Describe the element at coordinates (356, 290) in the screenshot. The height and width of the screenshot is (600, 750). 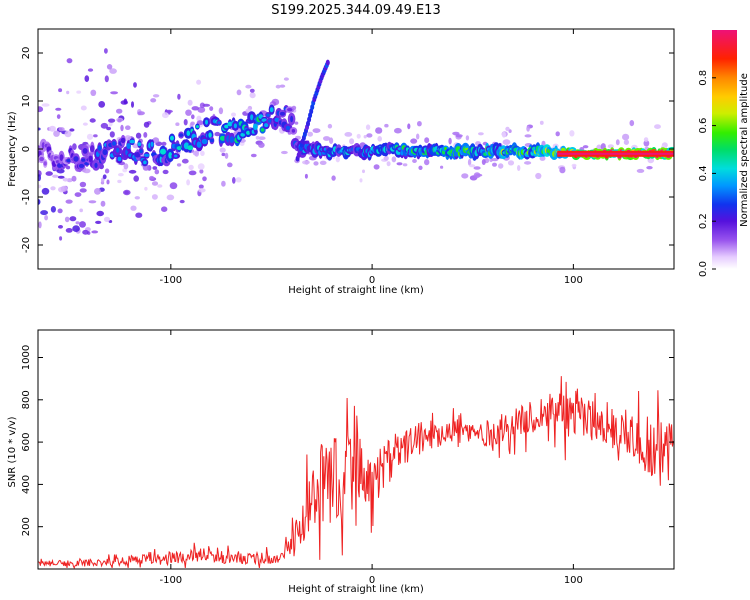
I see `spectrogram-x-label: Height of straight line (km)` at that location.